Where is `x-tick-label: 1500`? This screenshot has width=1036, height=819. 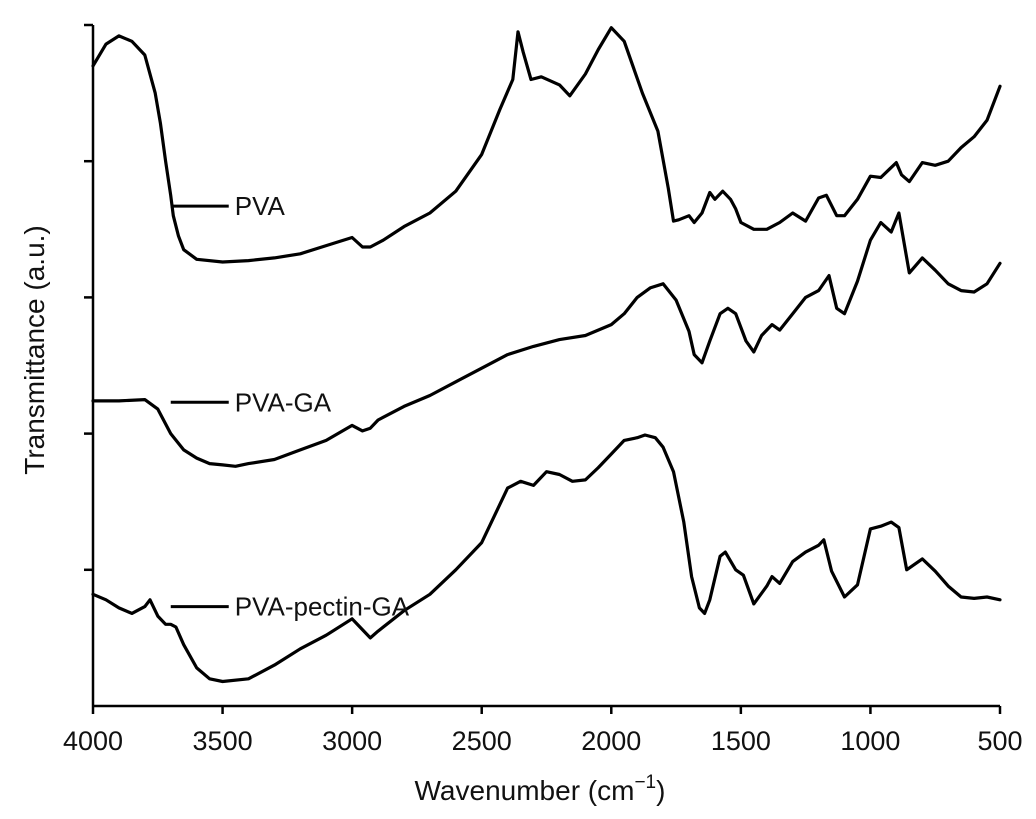
x-tick-label: 1500 is located at coordinates (741, 741).